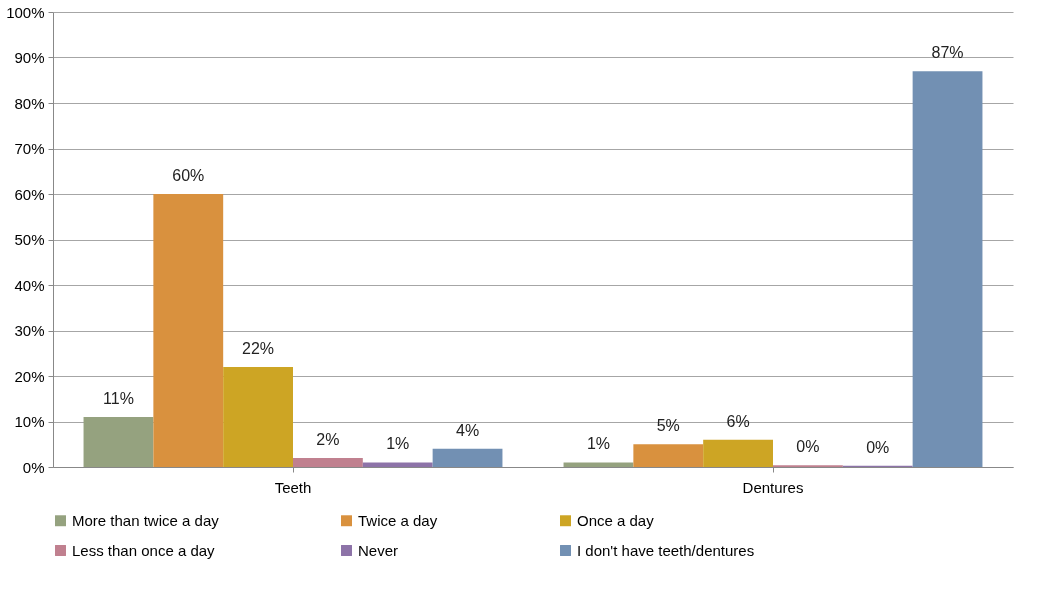 The height and width of the screenshot is (613, 1043). I want to click on legend-label: More than twice a day, so click(146, 520).